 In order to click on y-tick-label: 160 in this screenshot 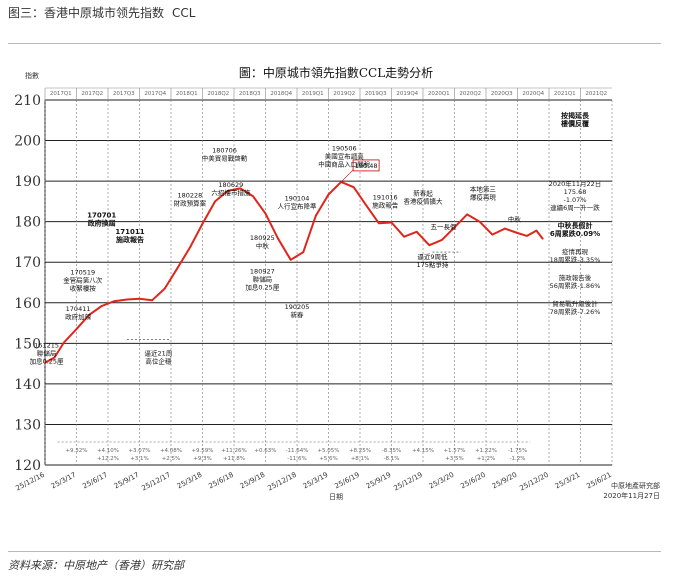, I will do `click(27, 304)`.